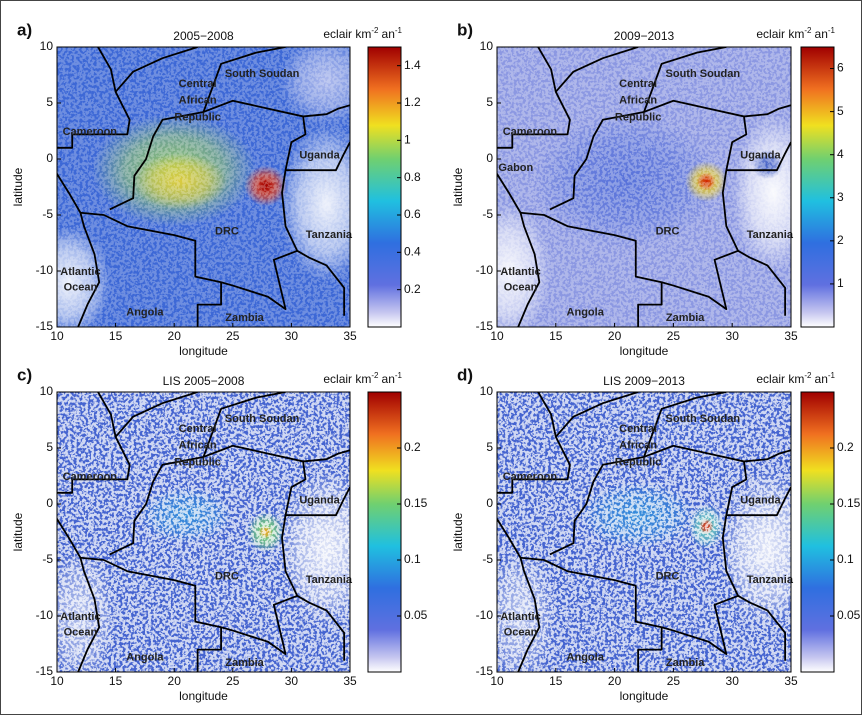 The image size is (862, 720). What do you see at coordinates (845, 559) in the screenshot?
I see `colorbar-tick-label: 0.1` at bounding box center [845, 559].